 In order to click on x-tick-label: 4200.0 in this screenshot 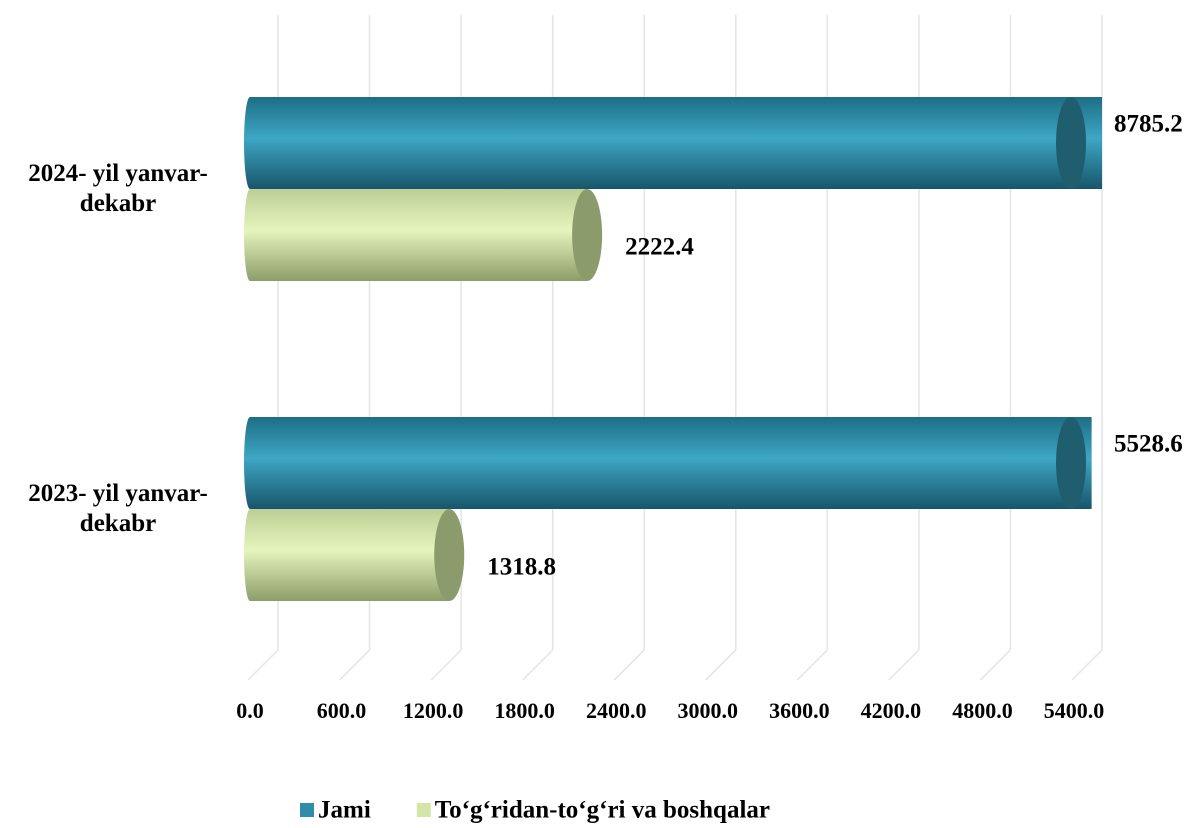, I will do `click(891, 710)`.